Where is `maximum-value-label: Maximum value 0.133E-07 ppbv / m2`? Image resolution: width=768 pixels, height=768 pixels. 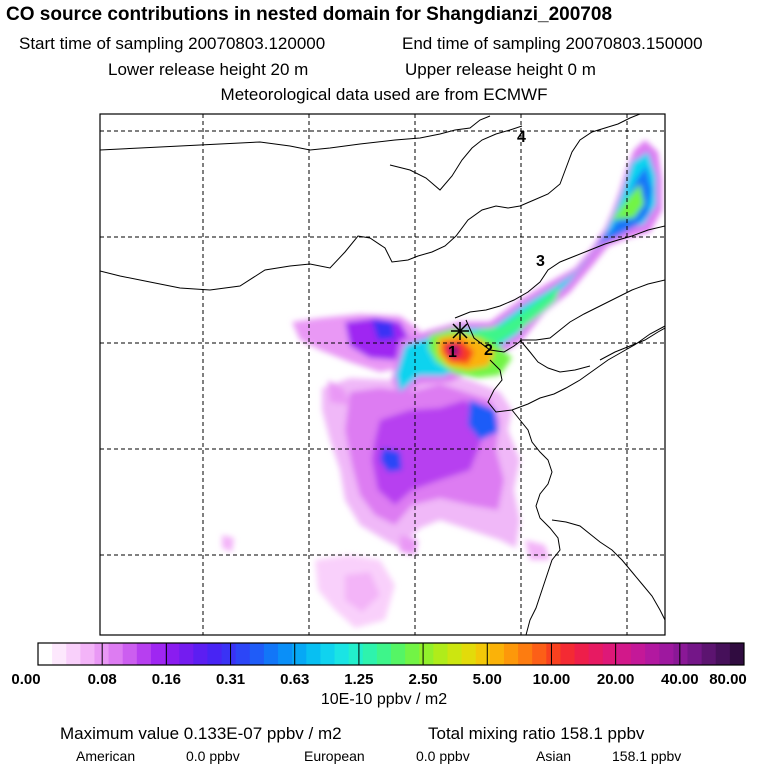
maximum-value-label: Maximum value 0.133E-07 ppbv / m2 is located at coordinates (201, 733).